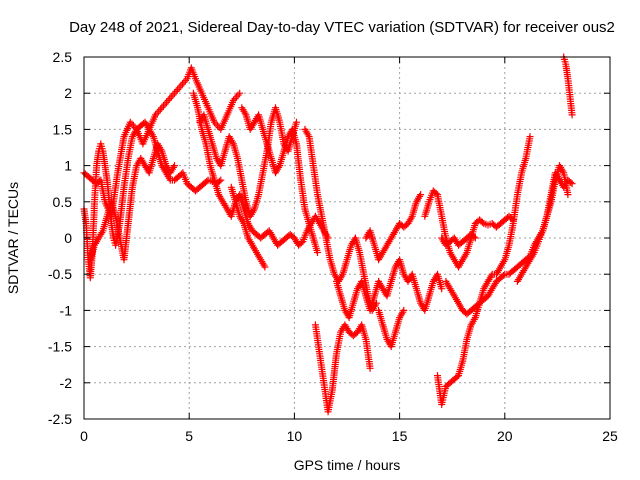 The image size is (640, 480). I want to click on x-tick-label: 20, so click(505, 436).